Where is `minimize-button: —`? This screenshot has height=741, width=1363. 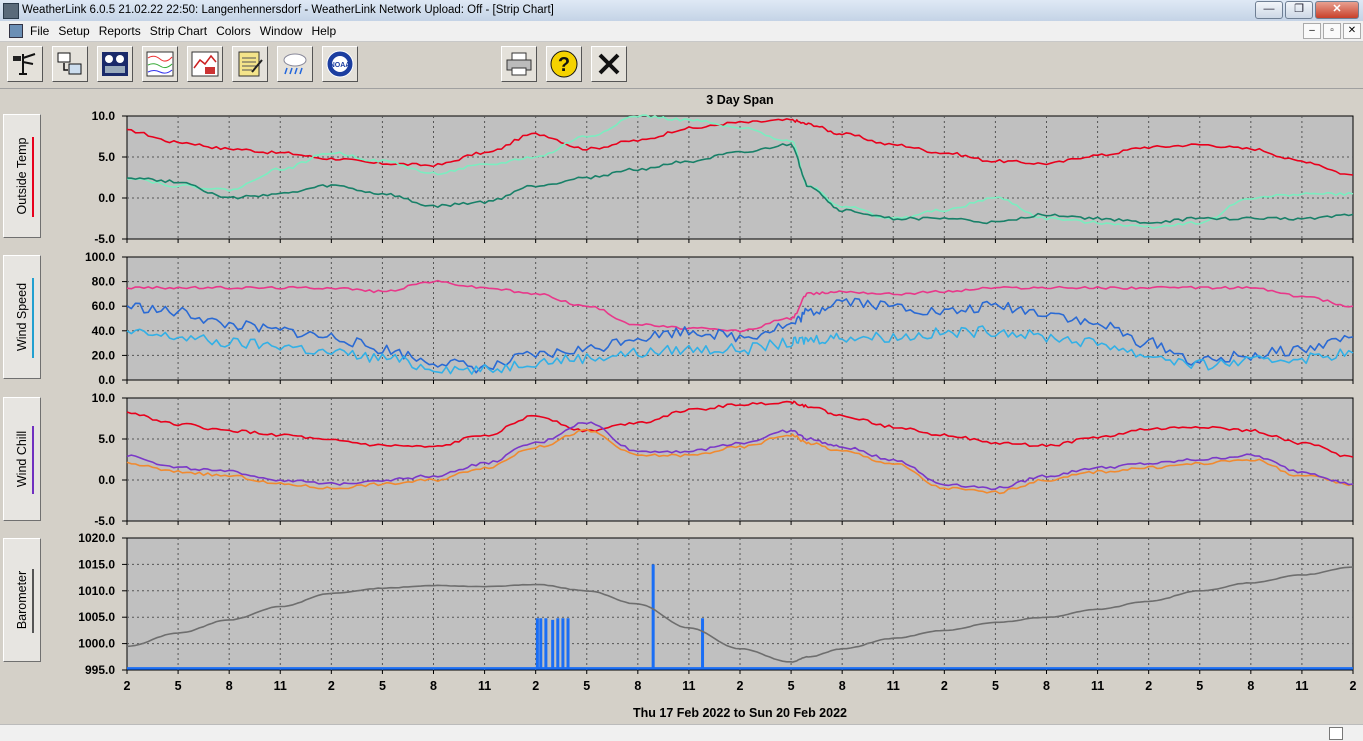
minimize-button: — is located at coordinates (1269, 10).